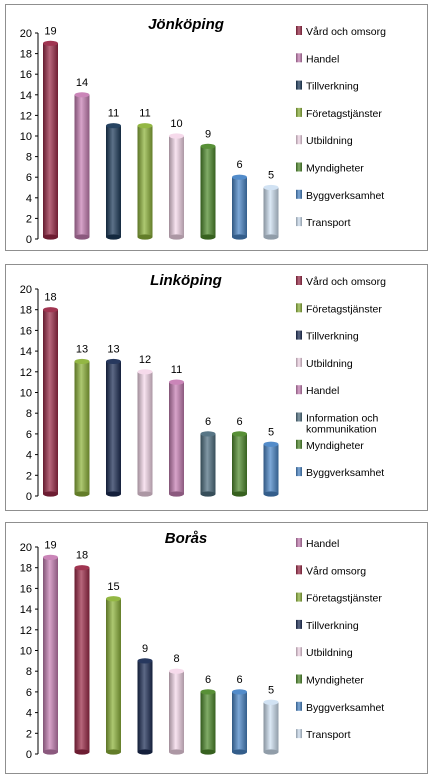  What do you see at coordinates (50, 298) in the screenshot?
I see `data-label: 18` at bounding box center [50, 298].